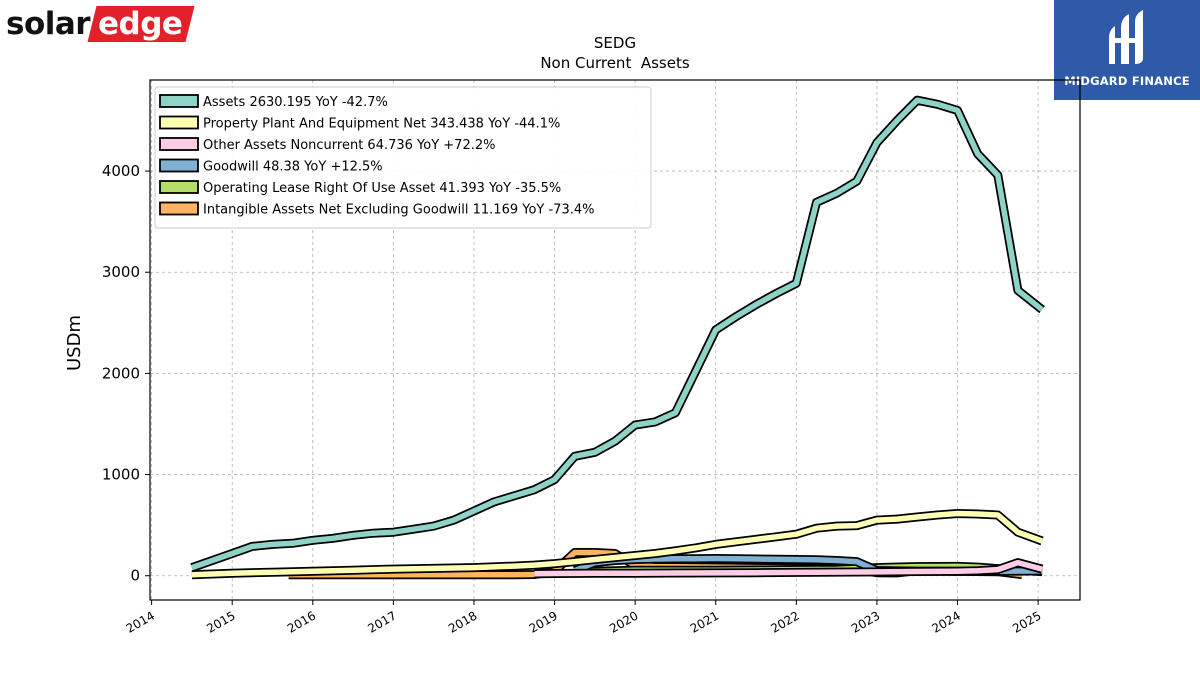 The image size is (1200, 675). Describe the element at coordinates (121, 171) in the screenshot. I see `y-tick-label: 4000` at that location.